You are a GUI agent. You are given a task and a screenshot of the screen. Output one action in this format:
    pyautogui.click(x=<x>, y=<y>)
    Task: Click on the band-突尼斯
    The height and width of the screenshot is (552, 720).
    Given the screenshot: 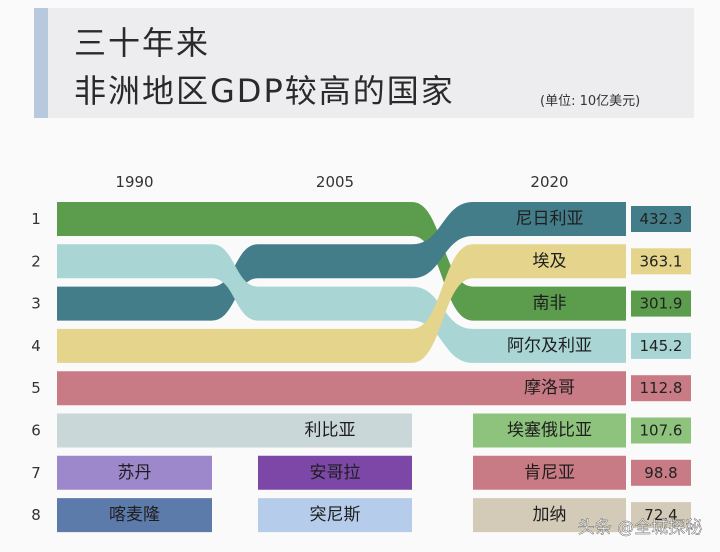 What is the action you would take?
    pyautogui.click(x=335, y=515)
    